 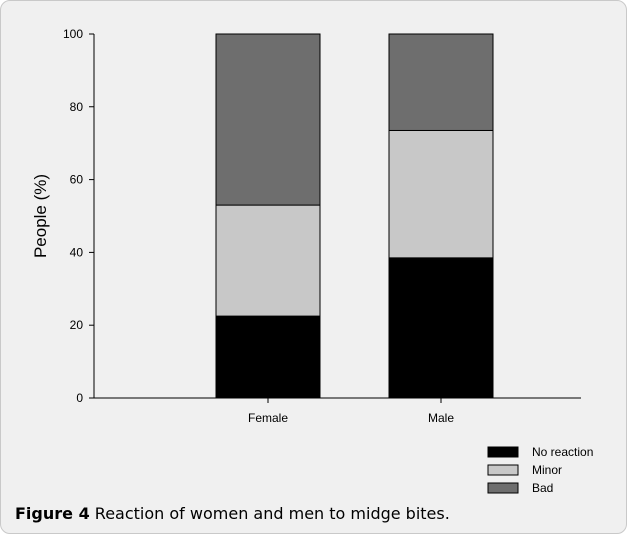 What do you see at coordinates (441, 82) in the screenshot?
I see `bar-male-bad` at bounding box center [441, 82].